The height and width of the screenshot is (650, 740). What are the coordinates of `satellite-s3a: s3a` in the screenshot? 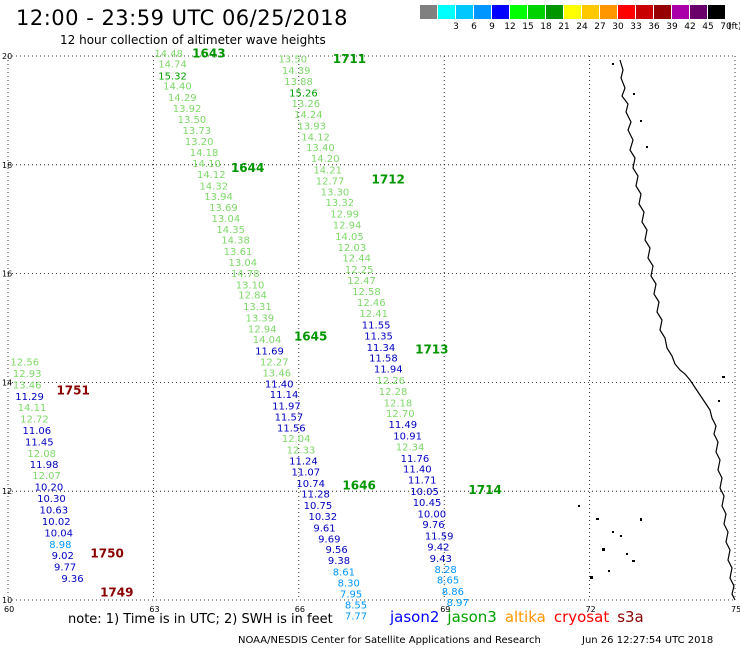 It's located at (630, 617).